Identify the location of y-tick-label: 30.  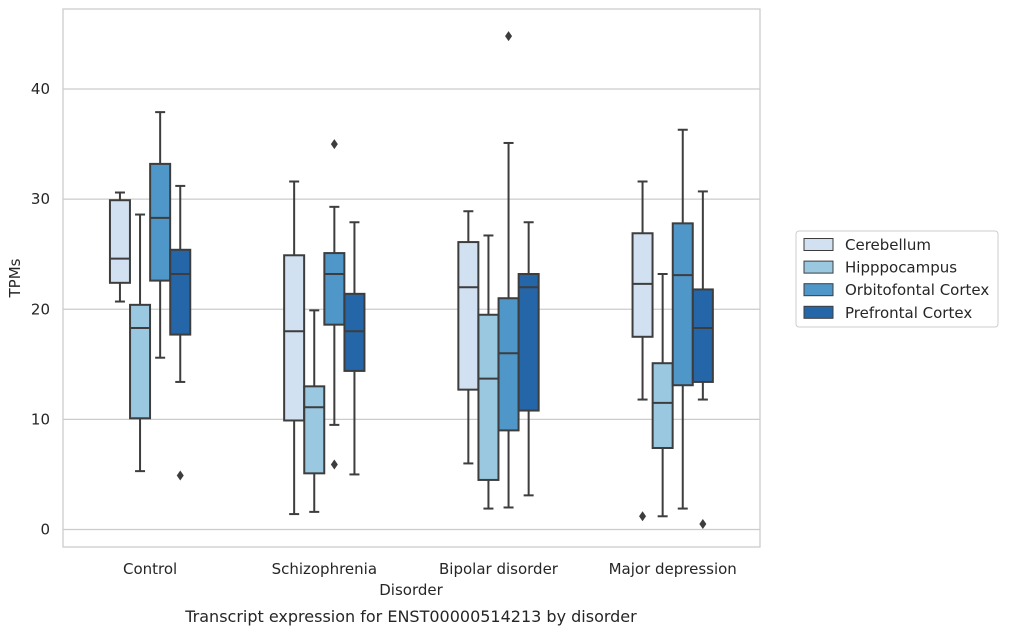
(40, 199).